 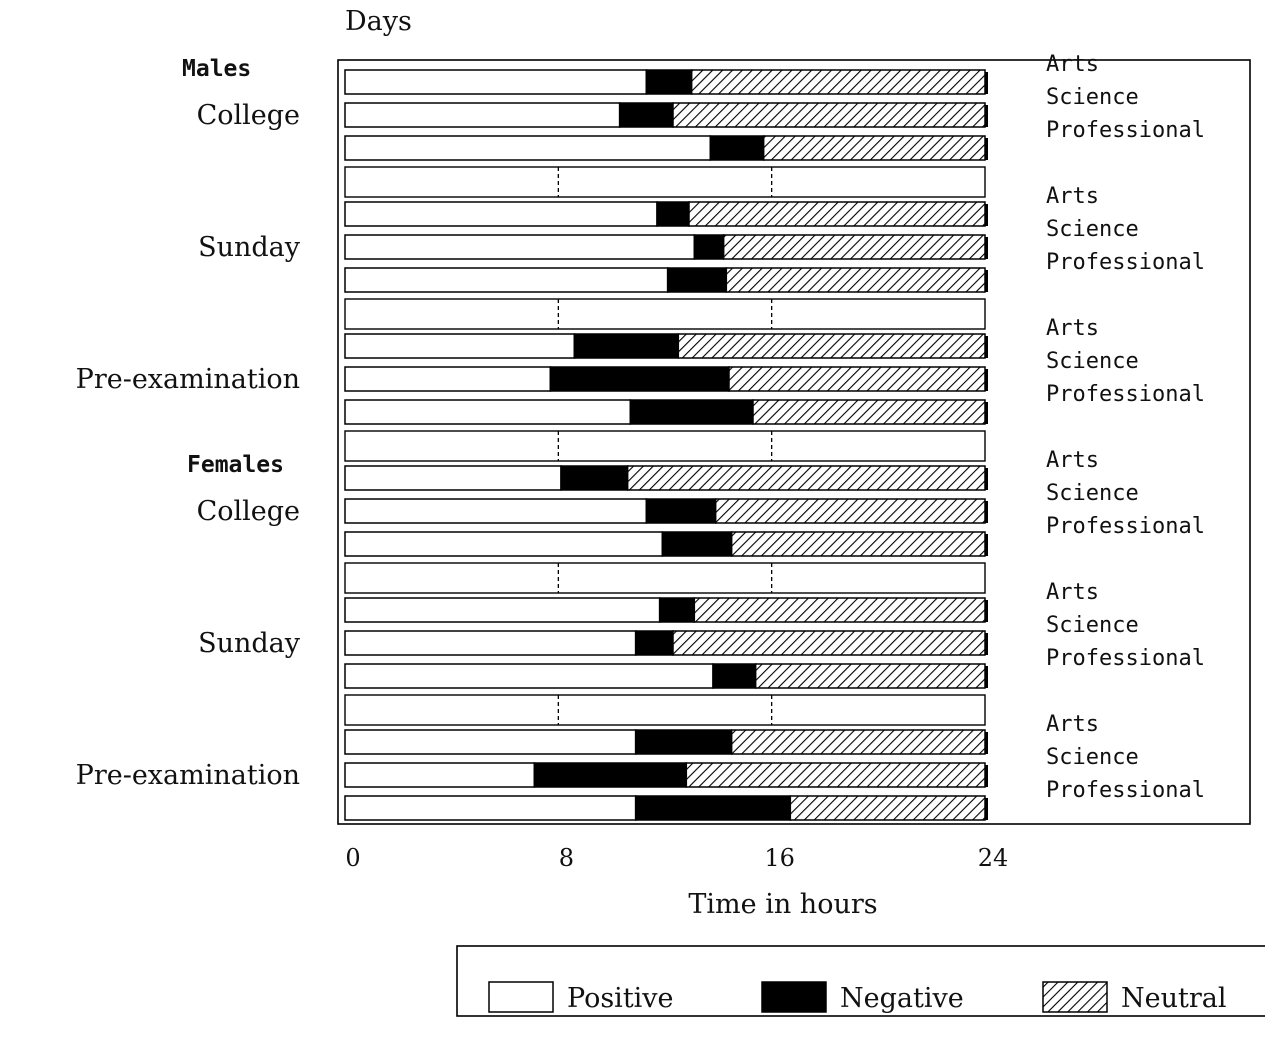 I want to click on gender-label: Females, so click(x=235, y=465).